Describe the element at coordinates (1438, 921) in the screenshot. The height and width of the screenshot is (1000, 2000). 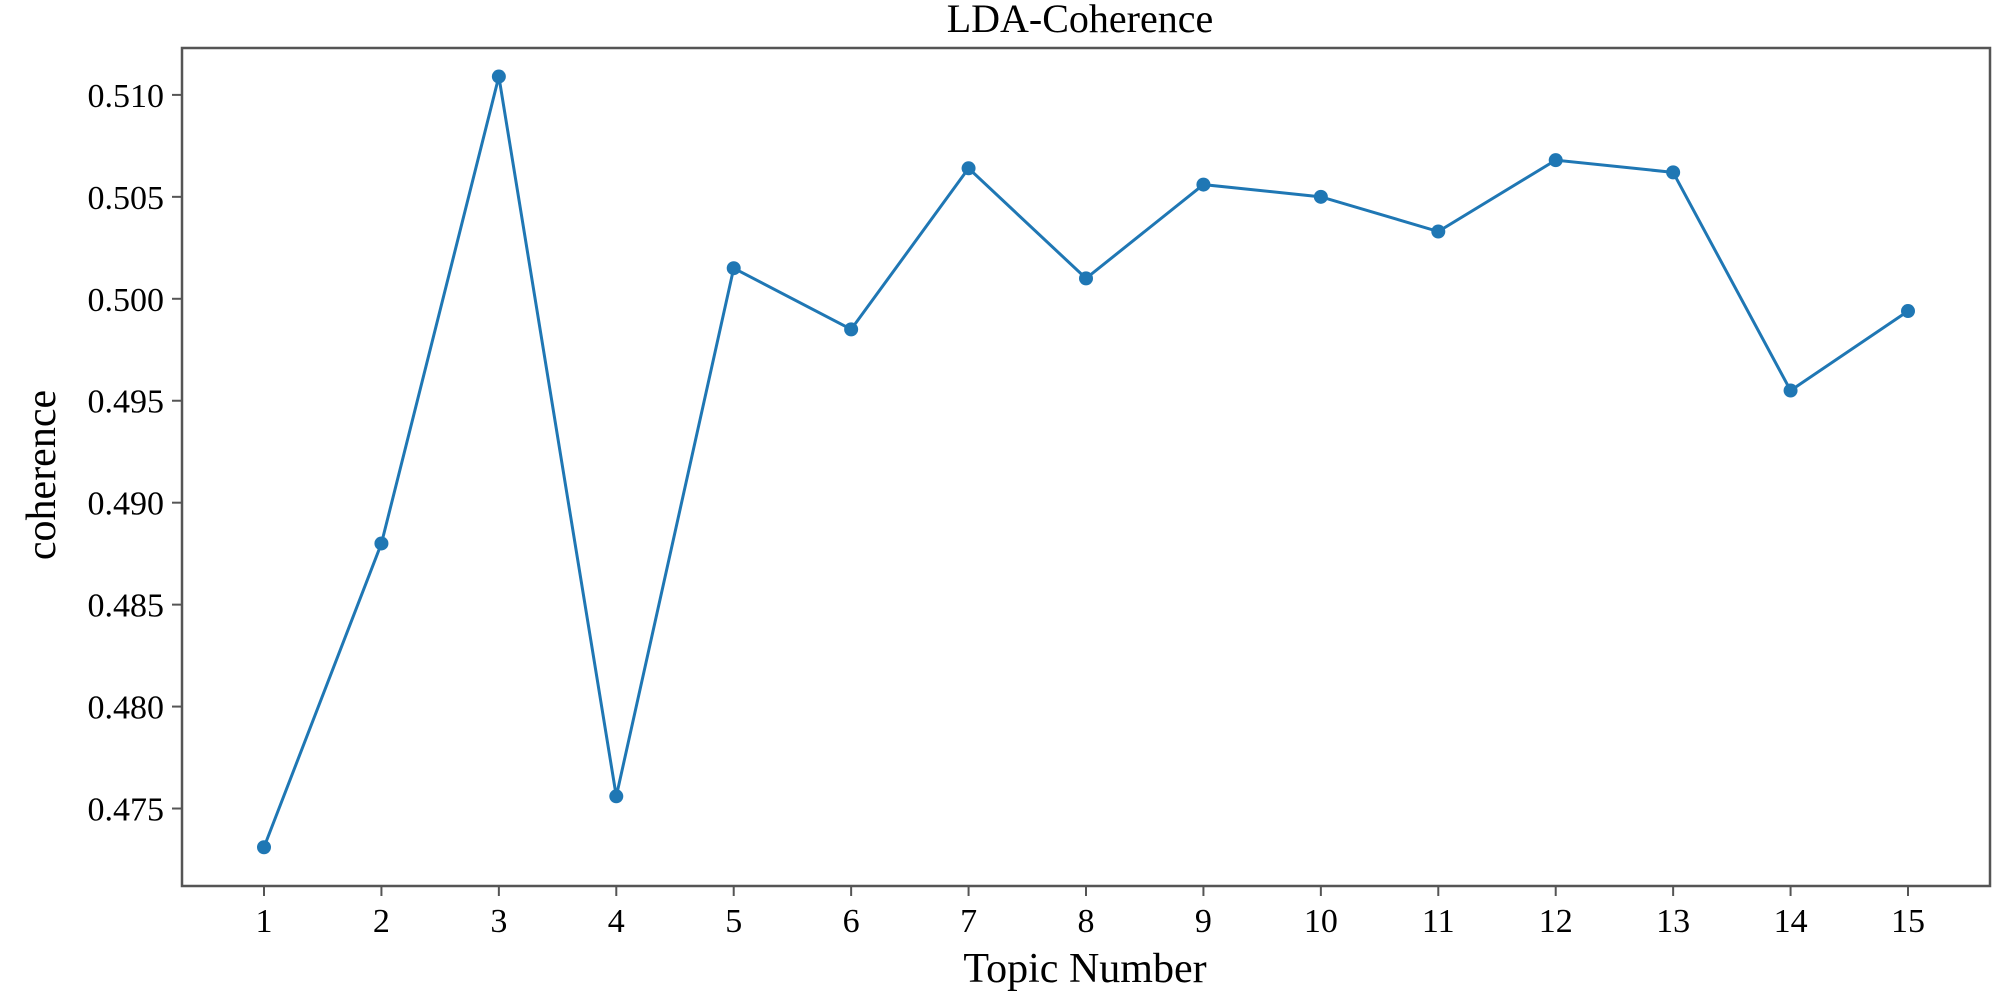
I see `x-tick-label: 11` at that location.